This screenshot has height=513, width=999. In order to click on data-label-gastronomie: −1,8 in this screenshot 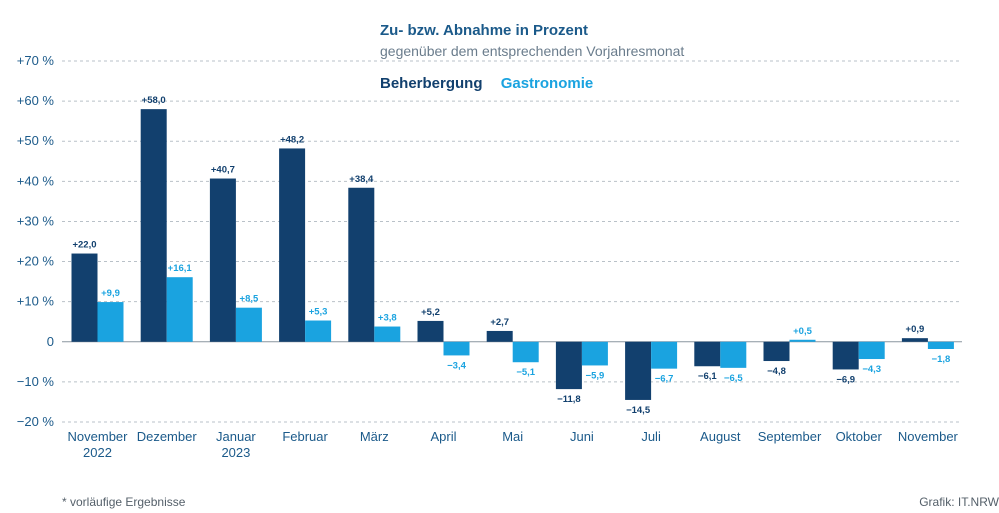, I will do `click(941, 359)`.